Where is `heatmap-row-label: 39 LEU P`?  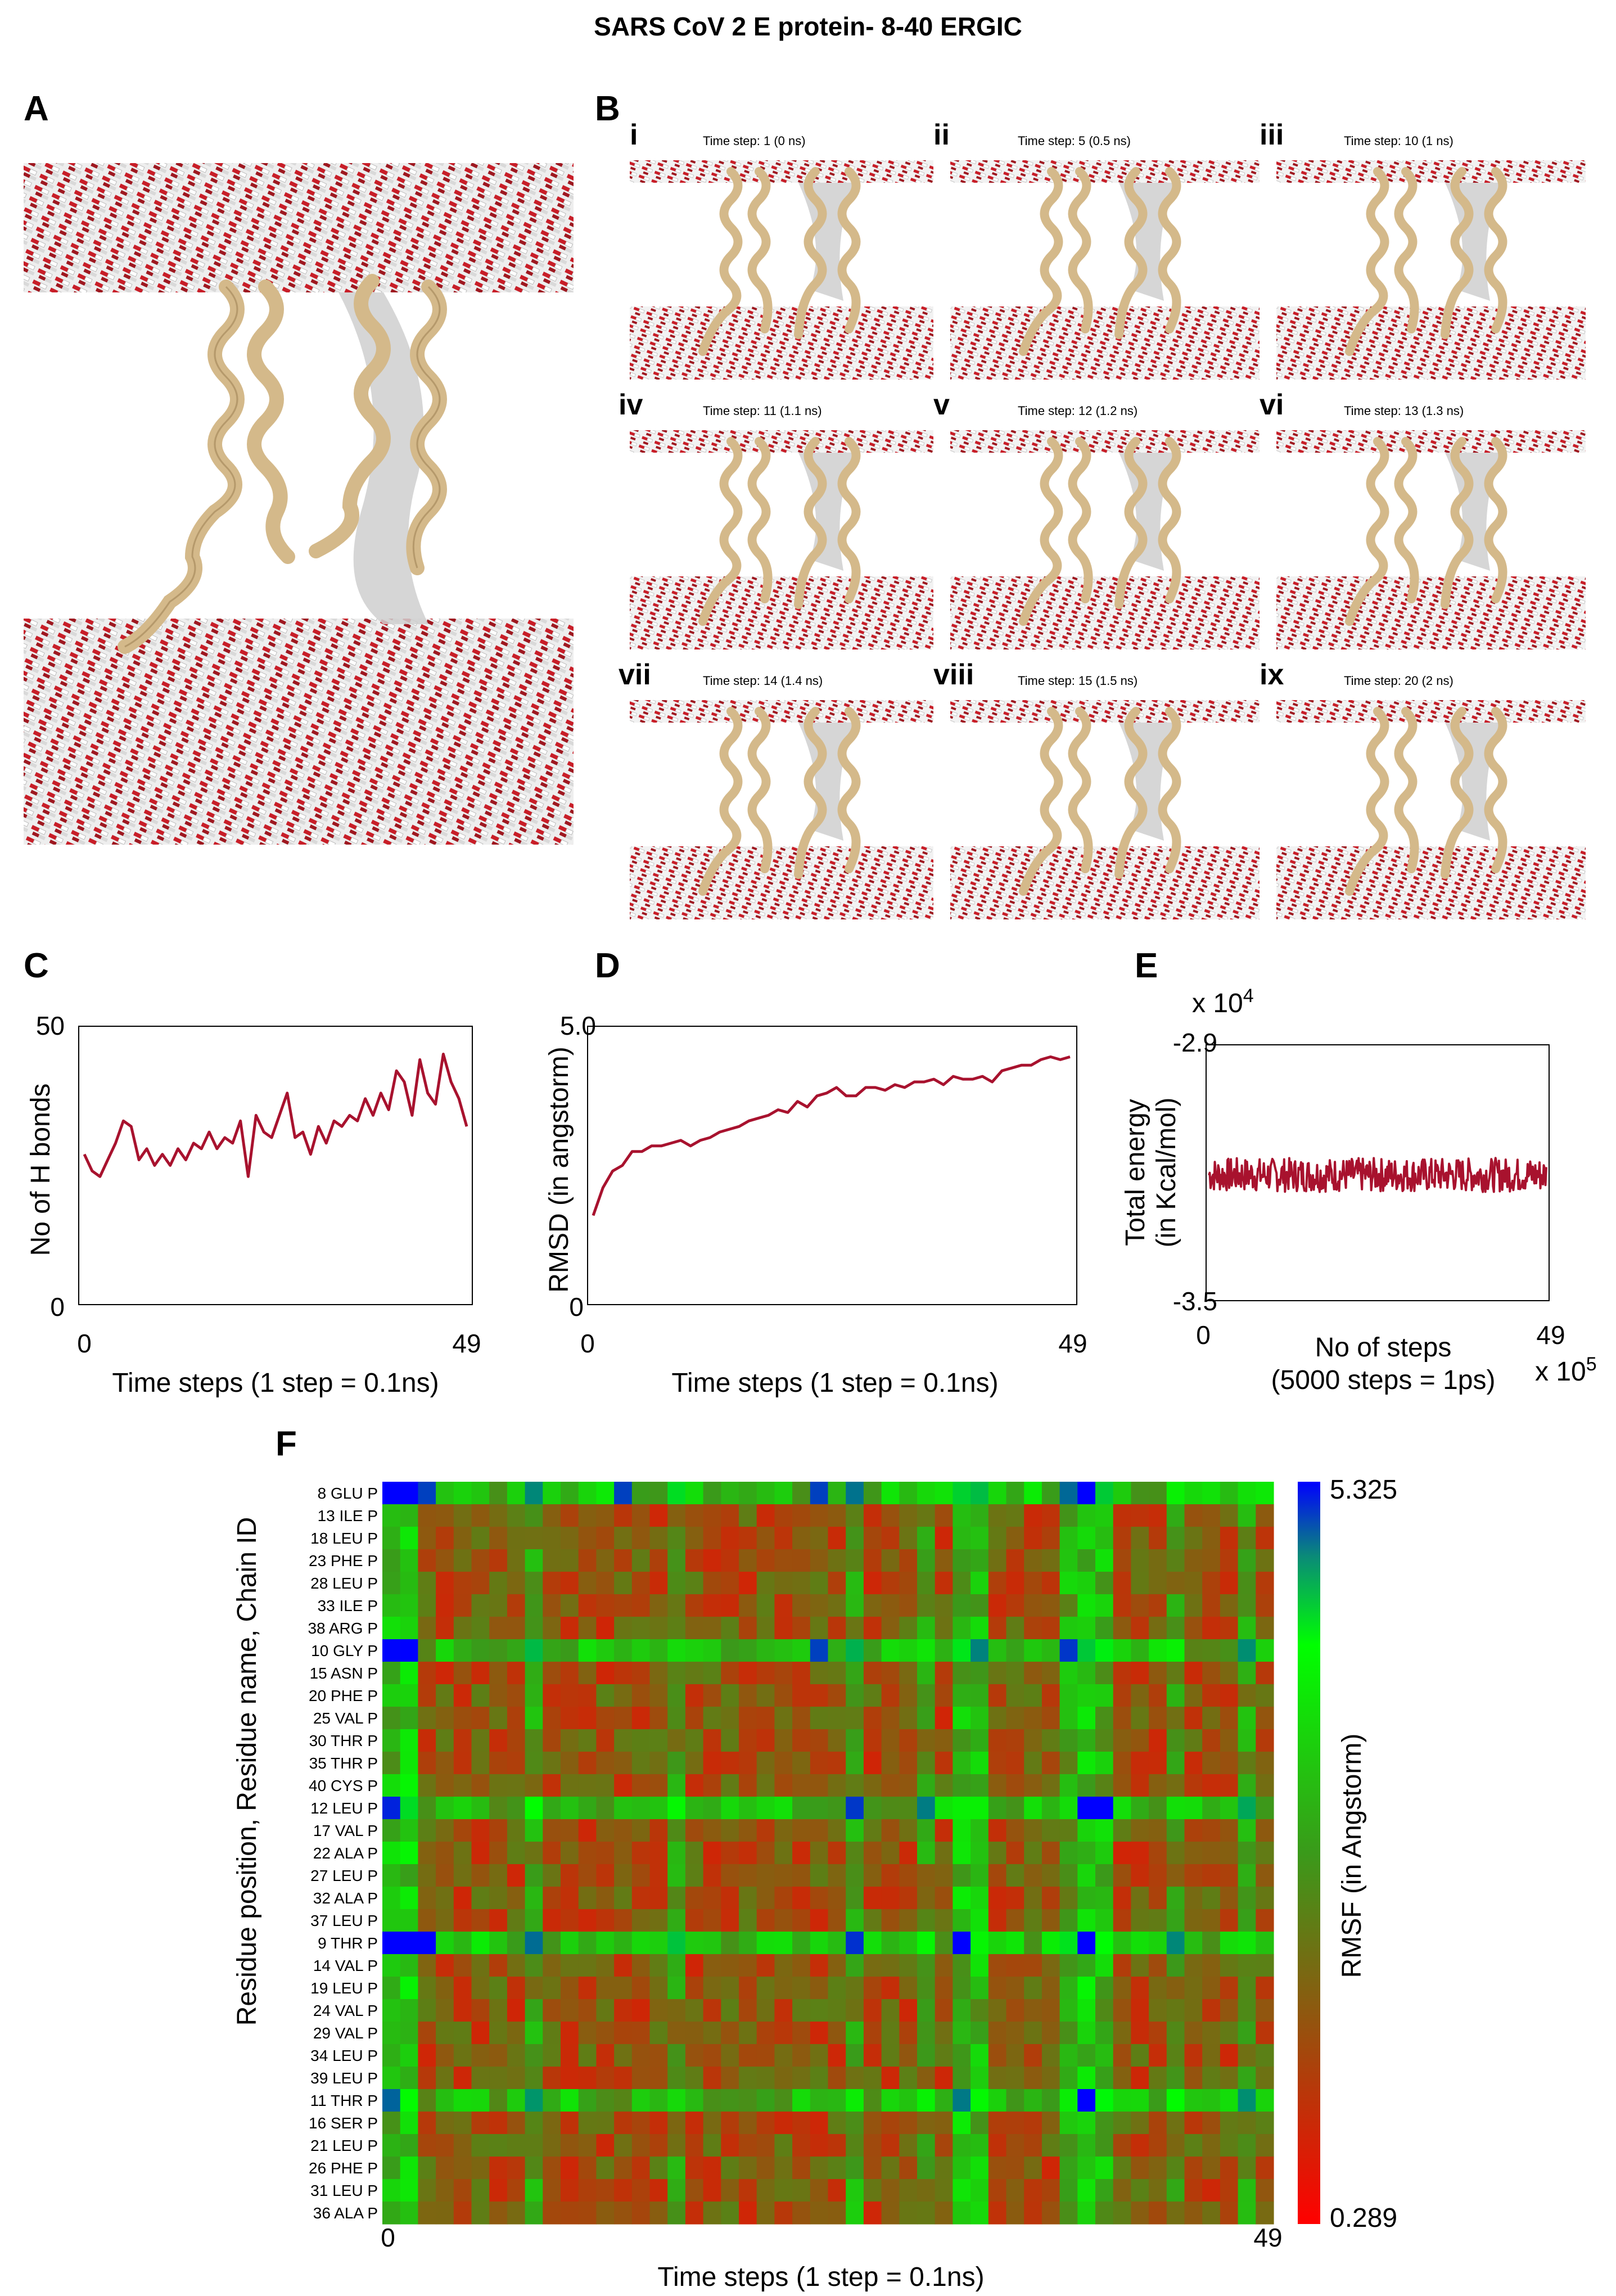 heatmap-row-label: 39 LEU P is located at coordinates (344, 2078).